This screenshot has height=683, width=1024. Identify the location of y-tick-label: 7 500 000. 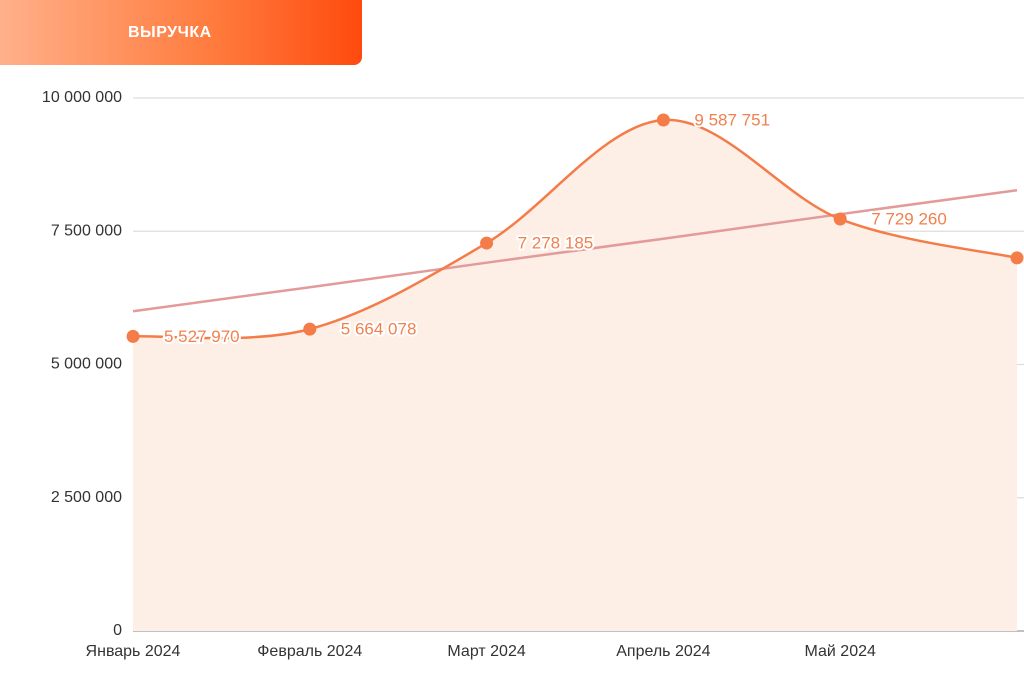
(86, 230).